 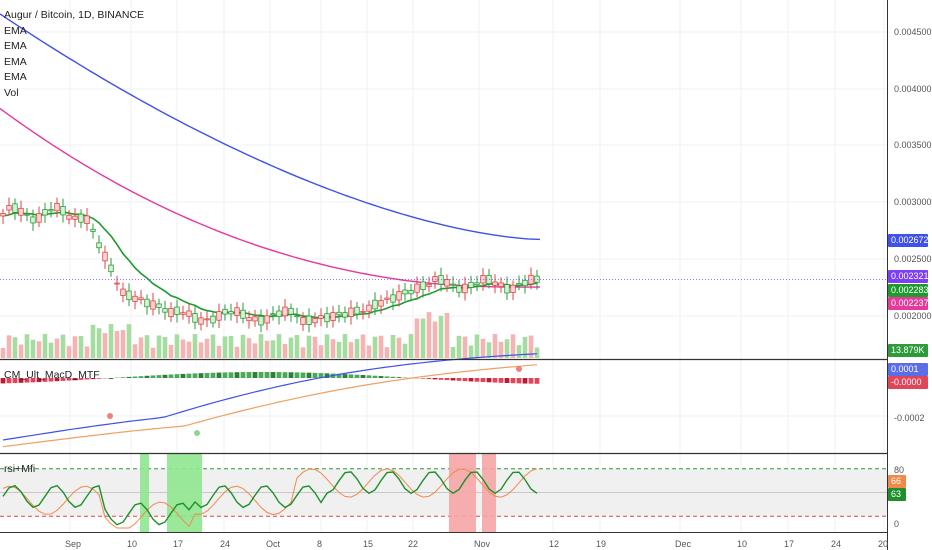 I want to click on time-tick: 20, so click(x=883, y=544).